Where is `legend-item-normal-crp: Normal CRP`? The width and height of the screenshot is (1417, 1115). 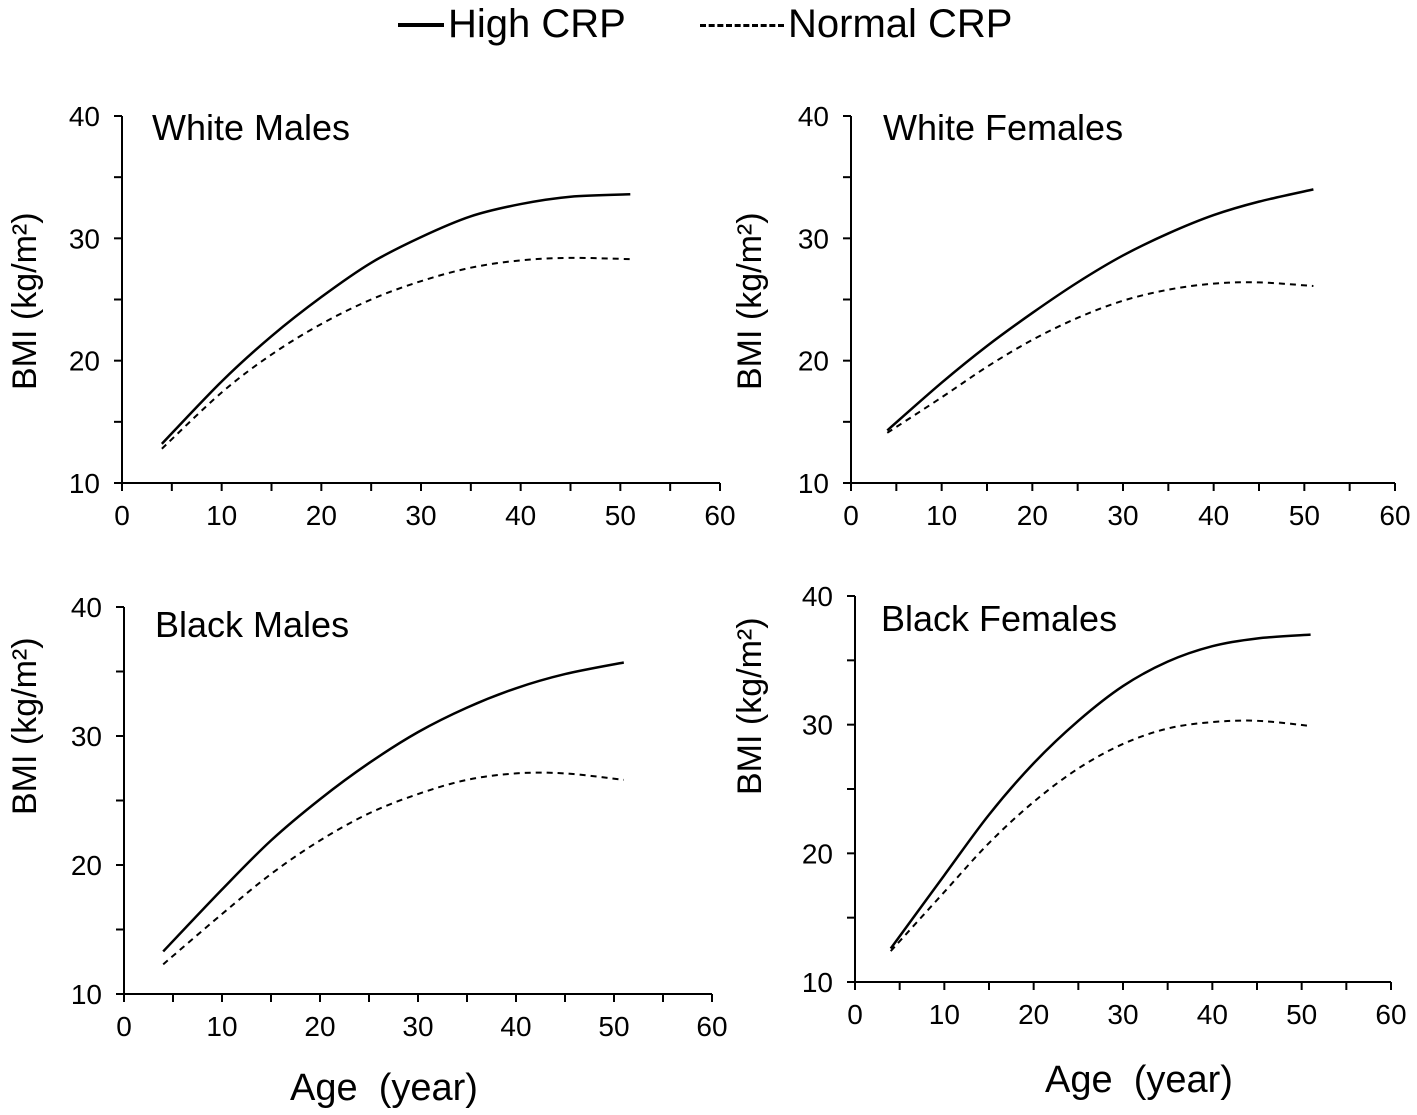
legend-item-normal-crp: Normal CRP is located at coordinates (856, 24).